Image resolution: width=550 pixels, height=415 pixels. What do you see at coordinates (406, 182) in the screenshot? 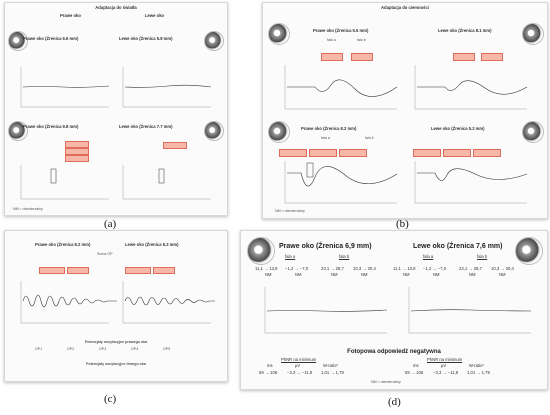
I see `b-test2-waveforms` at bounding box center [406, 182].